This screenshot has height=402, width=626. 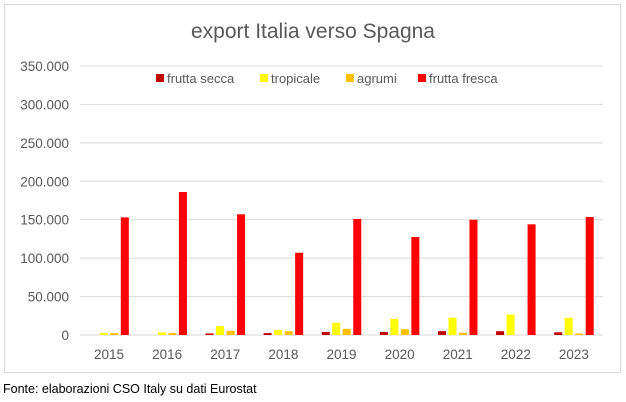 I want to click on x-axis-ticks: 2015 2016 2017 2018 2019 2020 2021 2022 2023, so click(x=341, y=354).